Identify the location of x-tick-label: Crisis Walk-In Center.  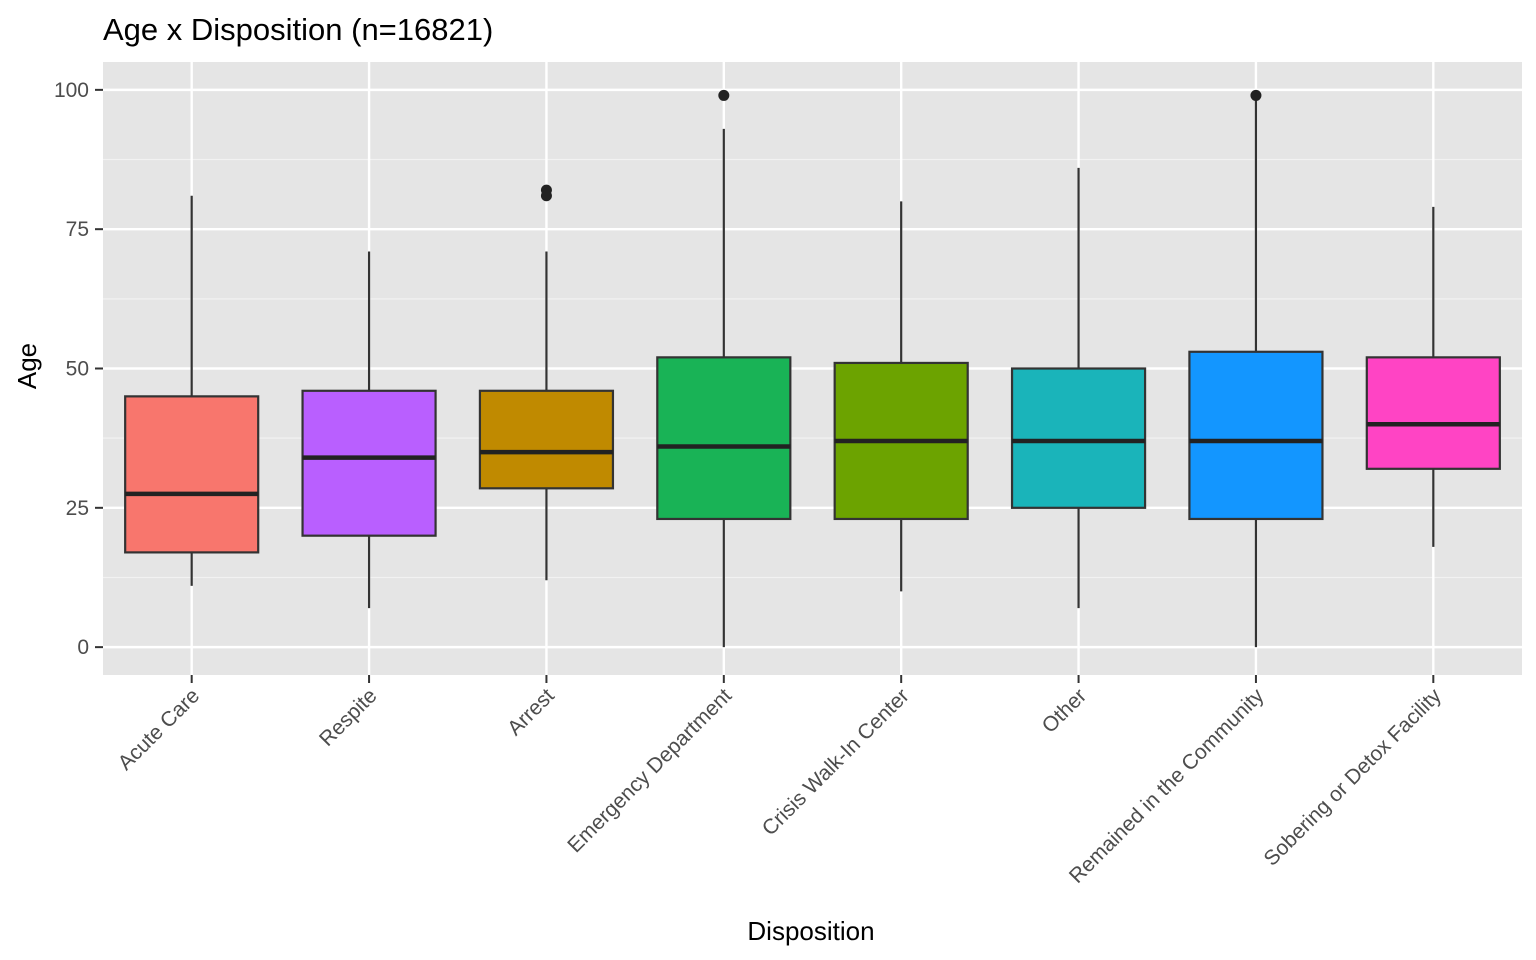
(836, 762).